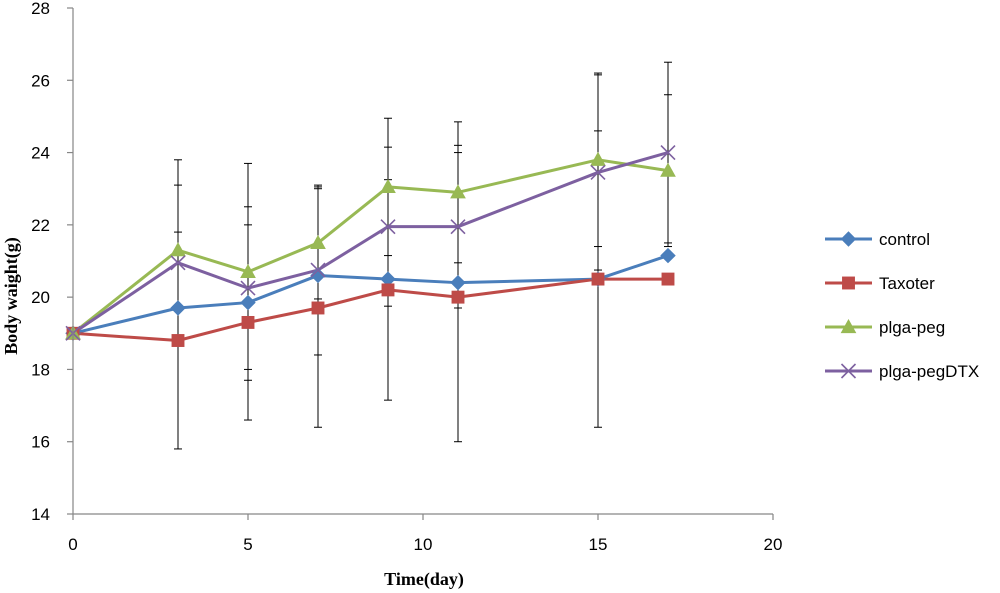  I want to click on y-tick-label: 24, so click(40, 153).